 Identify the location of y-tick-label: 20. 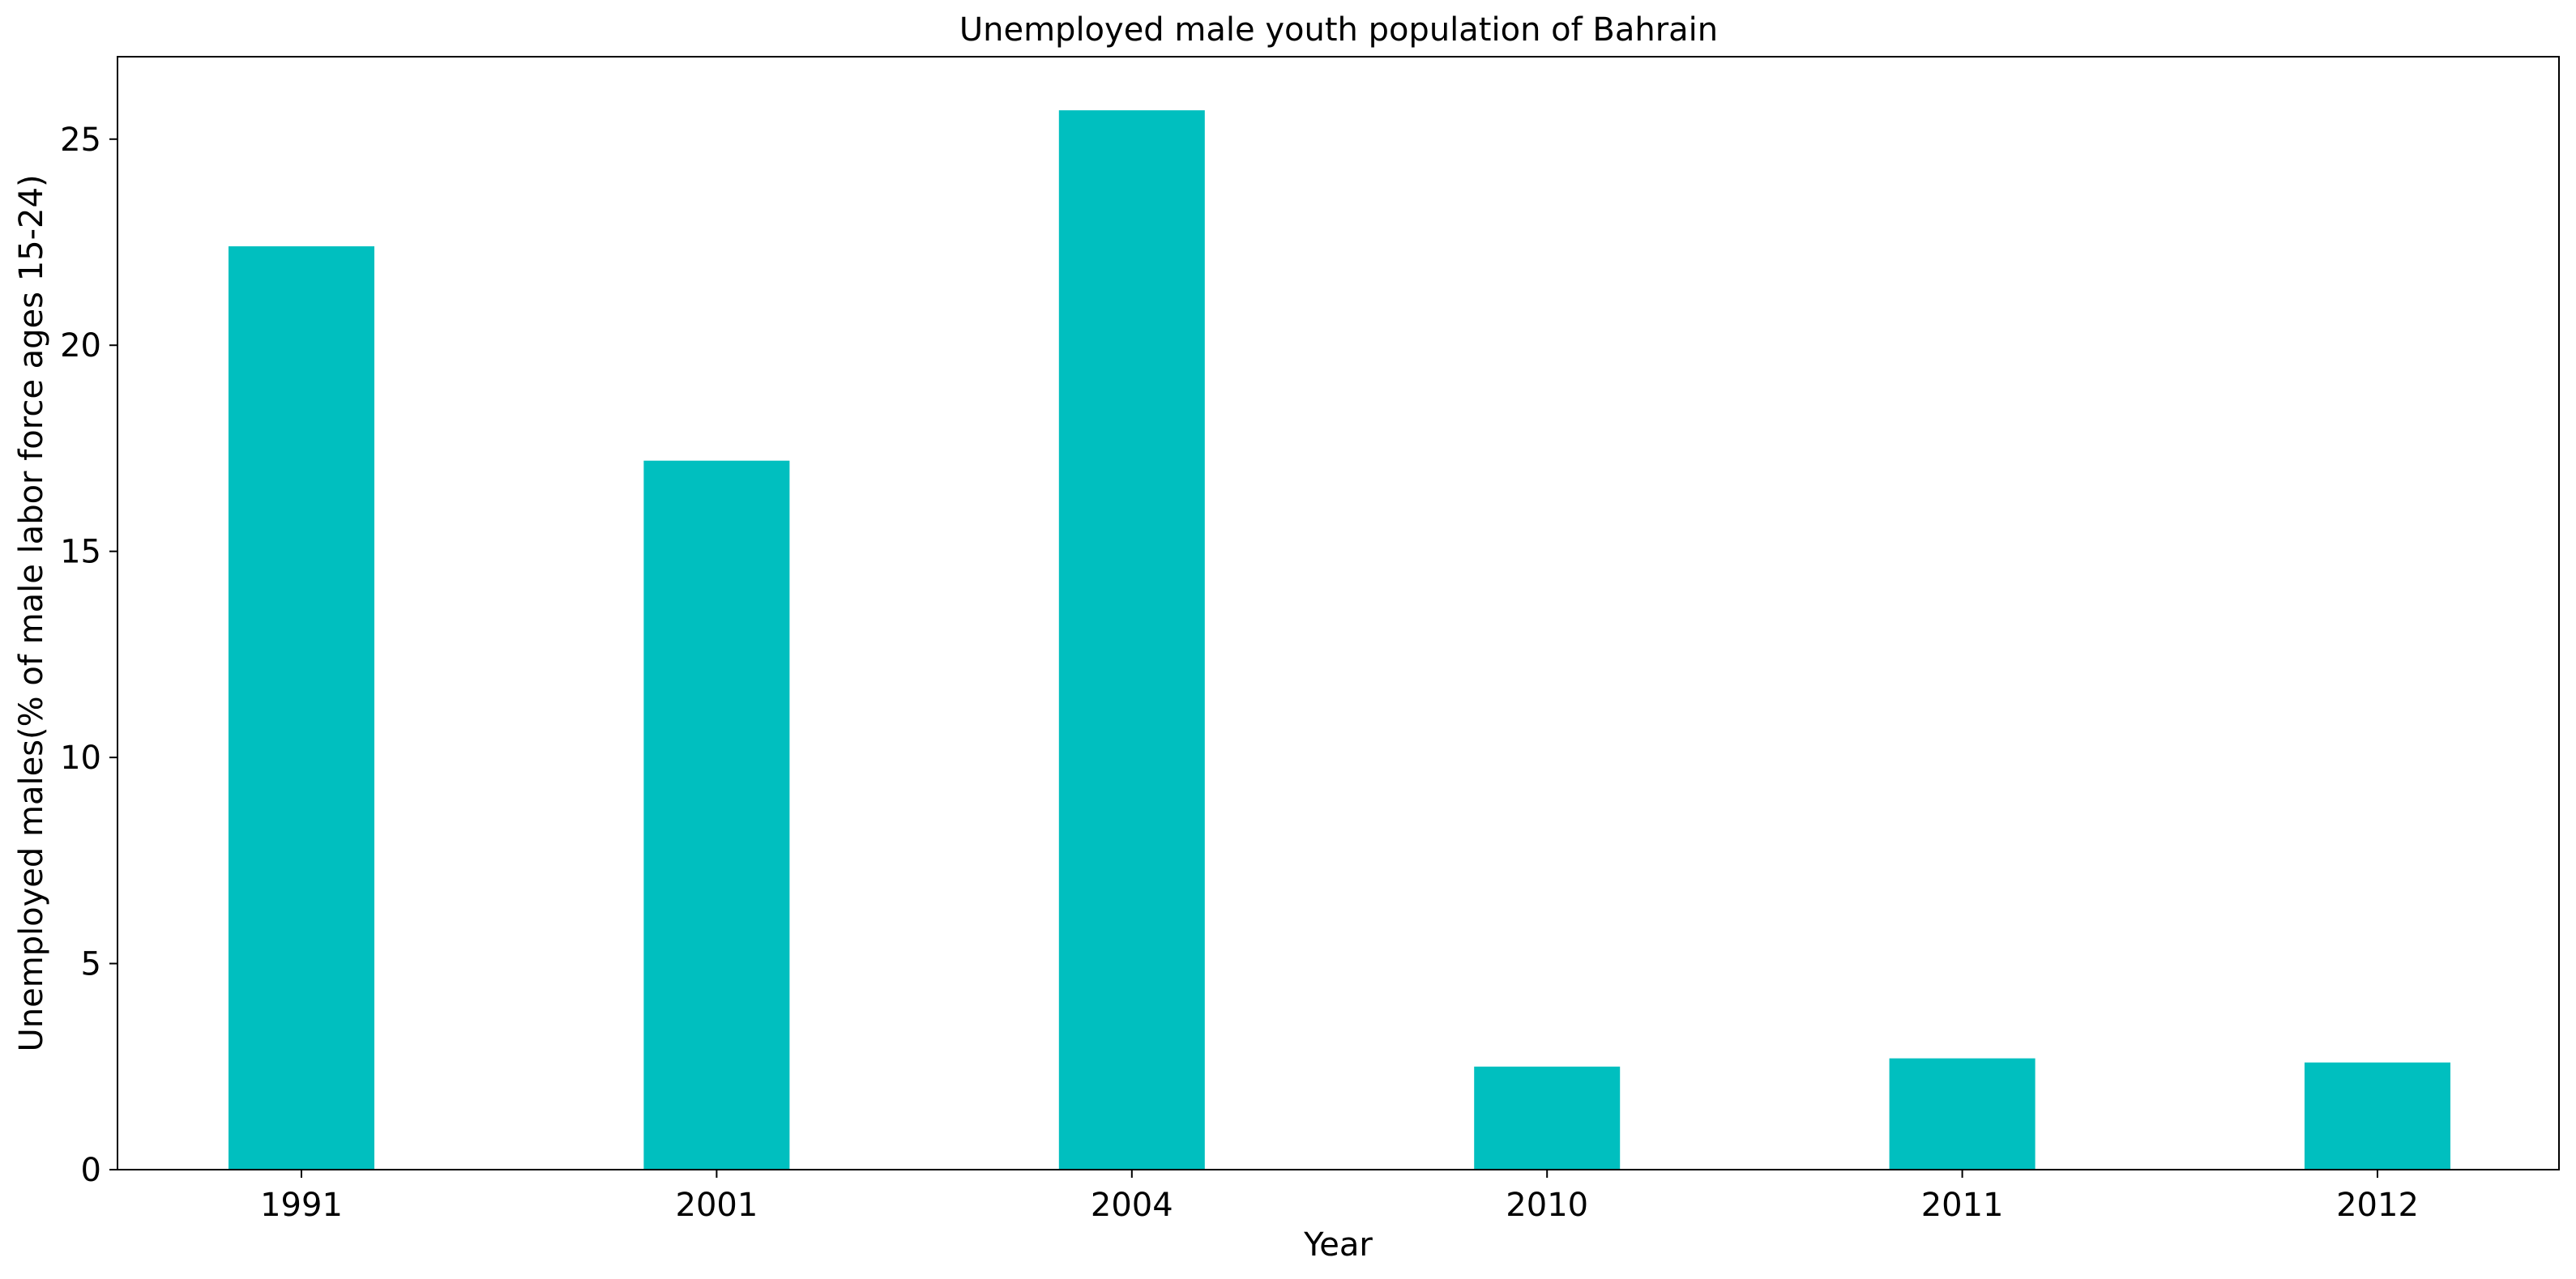
(80, 346).